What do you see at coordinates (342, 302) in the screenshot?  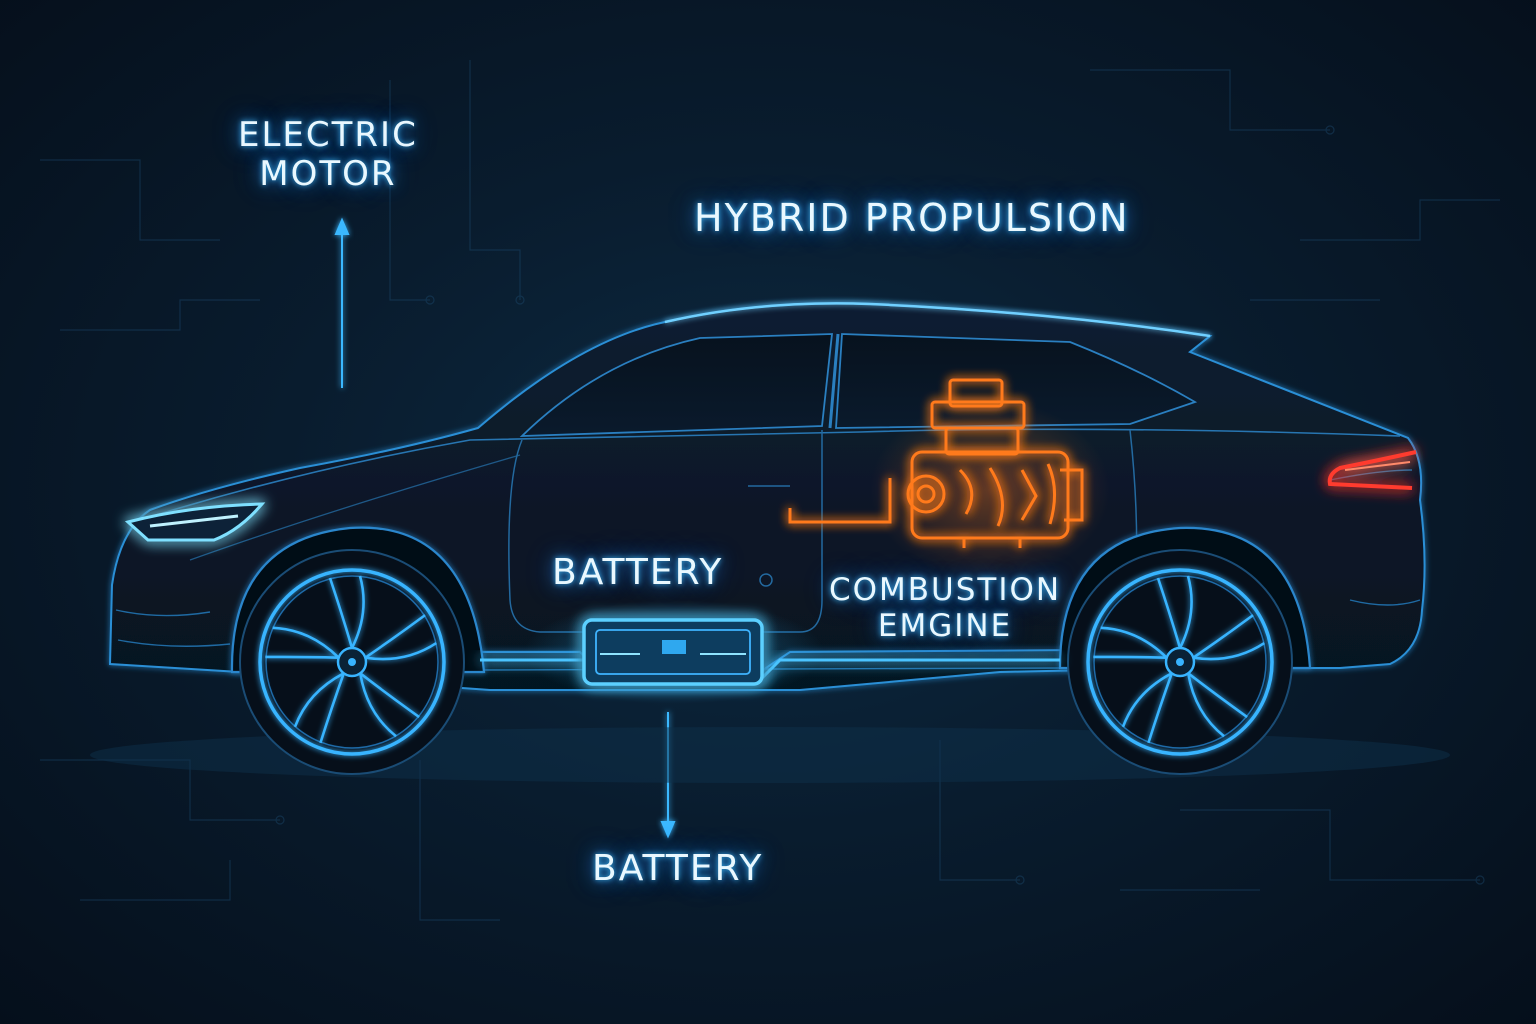 I see `electric-motor-arrow` at bounding box center [342, 302].